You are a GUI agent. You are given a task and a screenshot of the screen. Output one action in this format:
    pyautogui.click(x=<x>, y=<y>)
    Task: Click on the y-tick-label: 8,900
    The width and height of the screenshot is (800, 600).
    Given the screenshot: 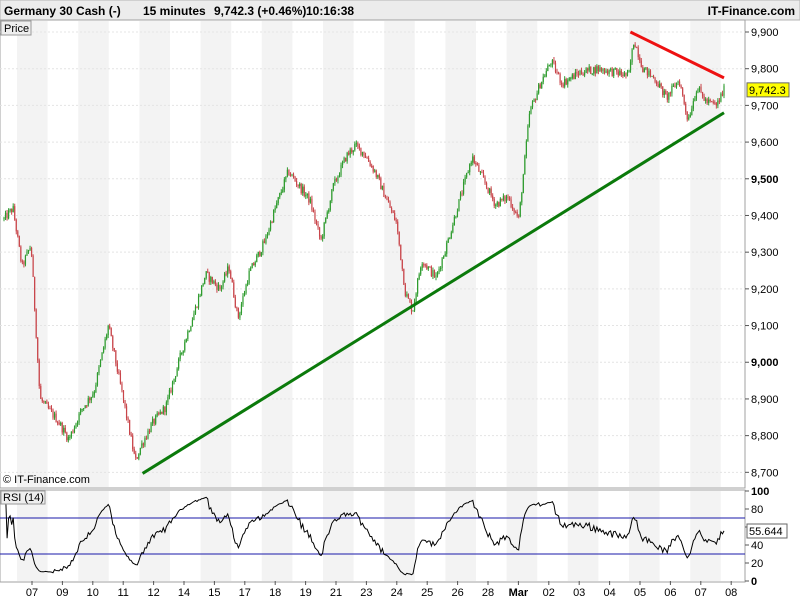 What is the action you would take?
    pyautogui.click(x=765, y=400)
    